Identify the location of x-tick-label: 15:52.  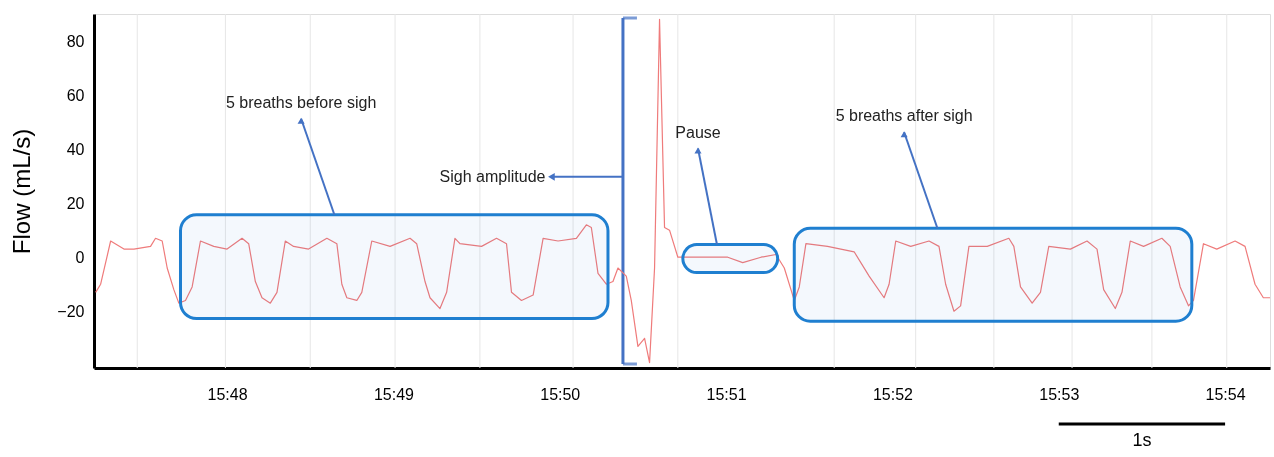
(893, 394).